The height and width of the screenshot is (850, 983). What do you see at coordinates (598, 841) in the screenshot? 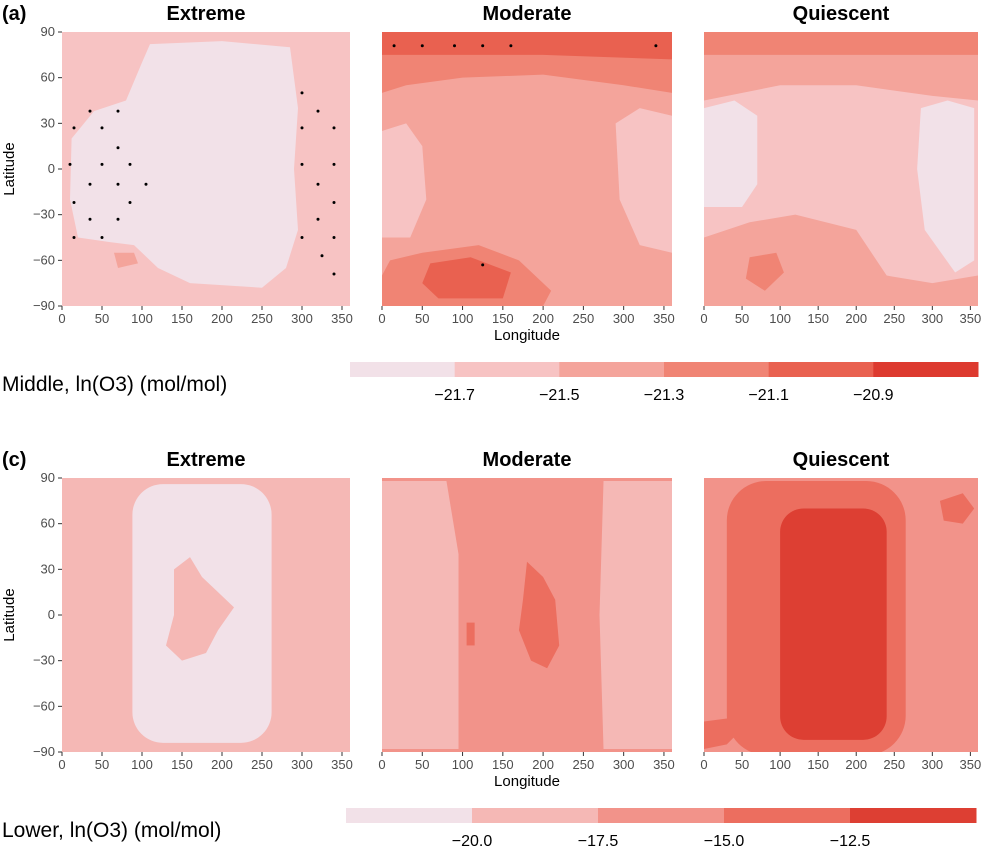
I see `colorbar-tick-label: −17.5` at bounding box center [598, 841].